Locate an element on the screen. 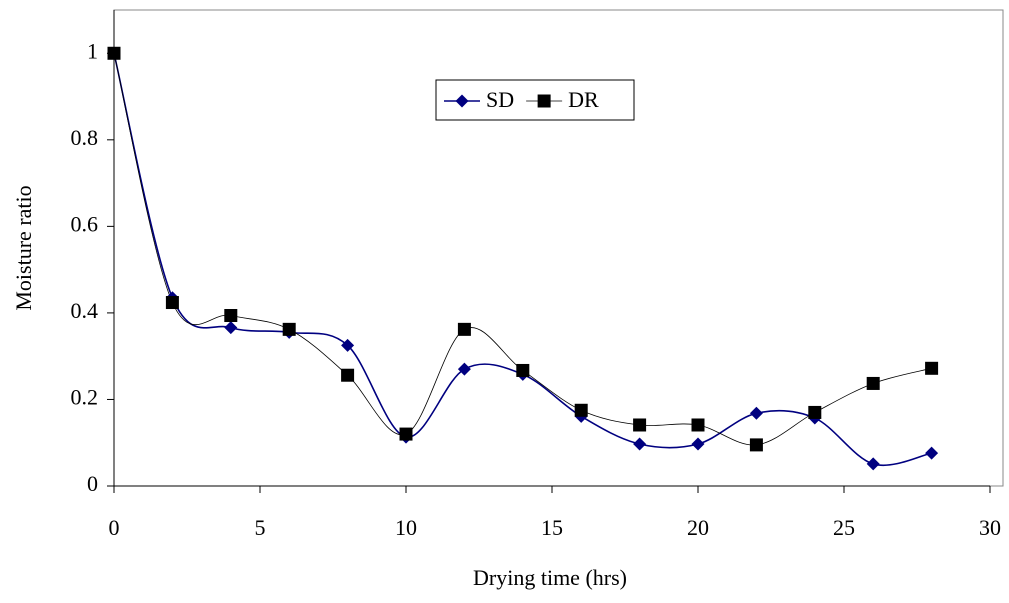 The height and width of the screenshot is (603, 1009). legend-label: DR is located at coordinates (583, 99).